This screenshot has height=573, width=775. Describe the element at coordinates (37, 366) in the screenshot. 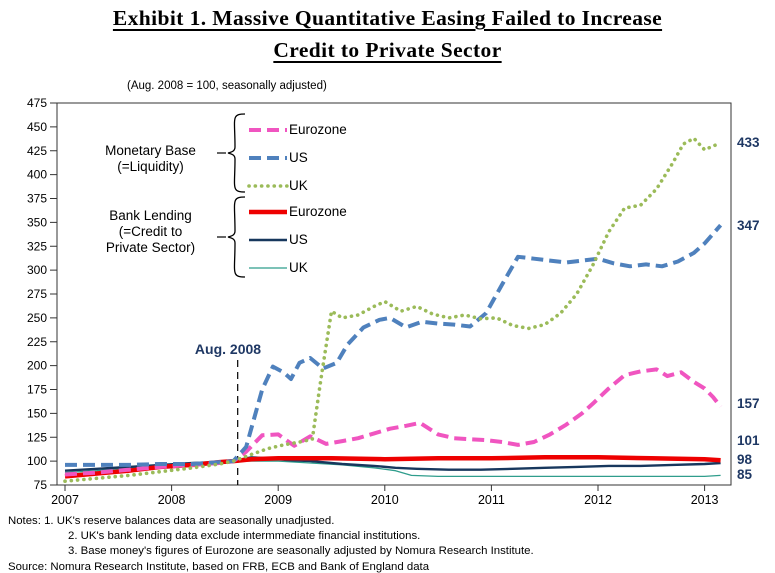

I see `y-tick-label: 200` at that location.